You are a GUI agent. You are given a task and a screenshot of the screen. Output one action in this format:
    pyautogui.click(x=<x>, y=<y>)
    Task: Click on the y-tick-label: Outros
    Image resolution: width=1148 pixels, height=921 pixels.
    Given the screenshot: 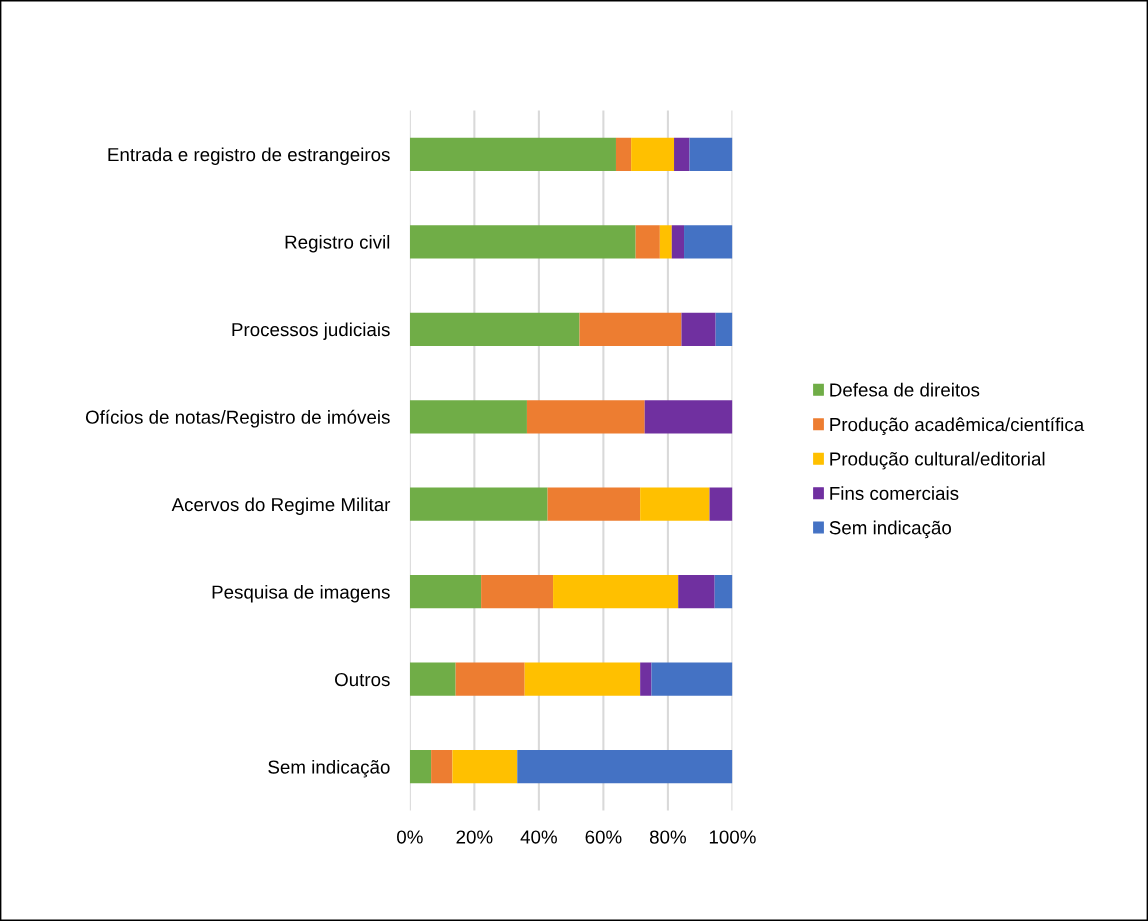 What is the action you would take?
    pyautogui.click(x=362, y=679)
    